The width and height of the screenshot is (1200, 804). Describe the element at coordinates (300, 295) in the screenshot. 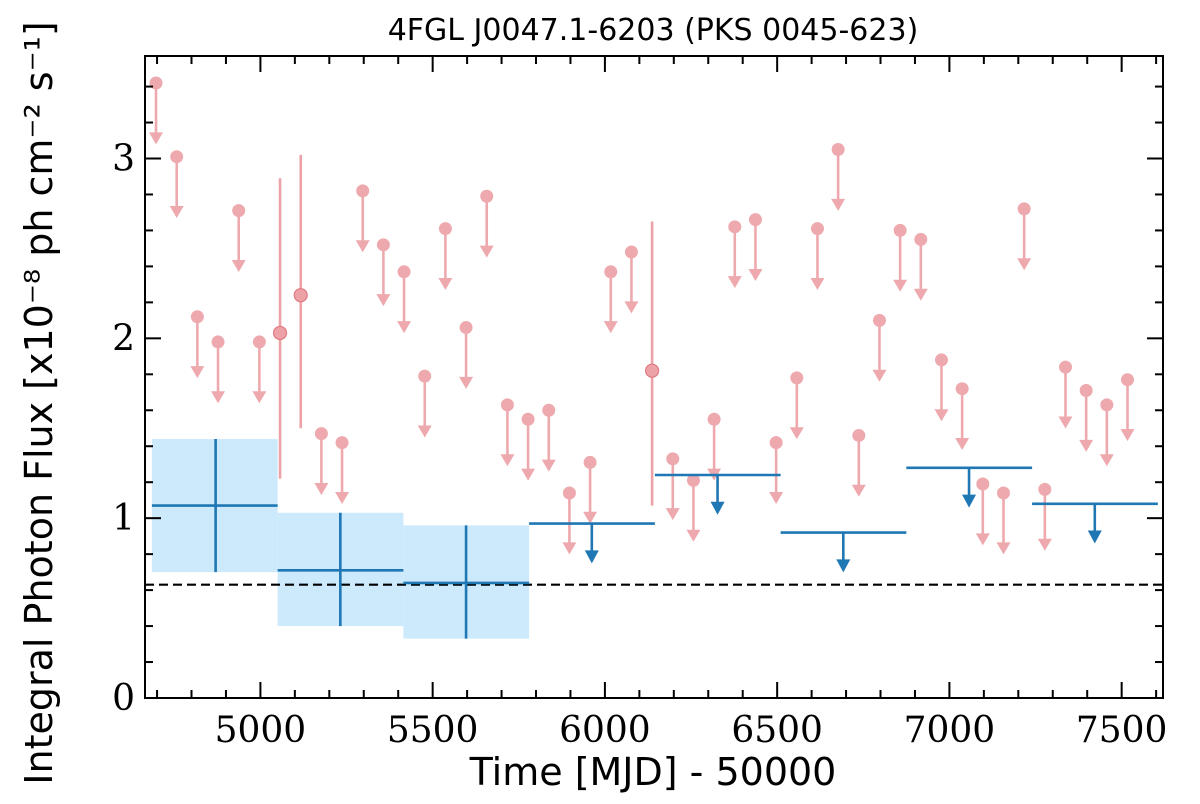

I see `detection-marker` at that location.